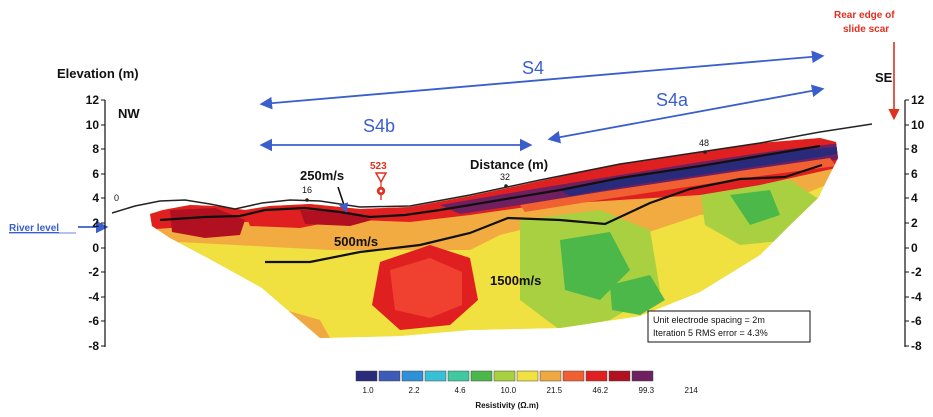 The height and width of the screenshot is (417, 933). What do you see at coordinates (95, 248) in the screenshot?
I see `left-tick-0: 0` at bounding box center [95, 248].